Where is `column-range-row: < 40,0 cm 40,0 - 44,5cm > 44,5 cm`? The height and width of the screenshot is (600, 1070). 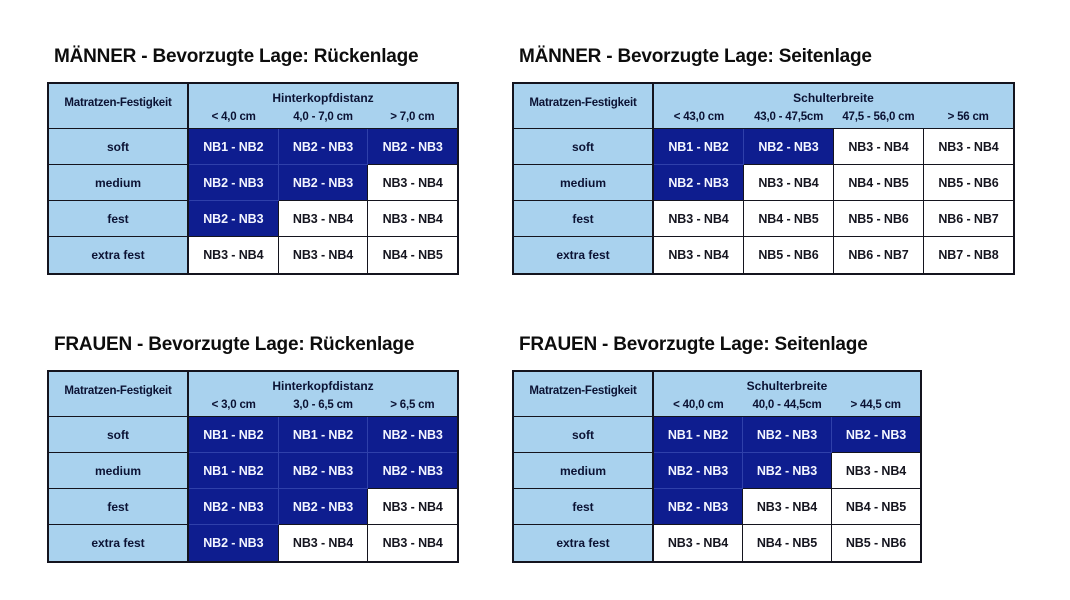 column-range-row: < 40,0 cm 40,0 - 44,5cm > 44,5 cm is located at coordinates (787, 405).